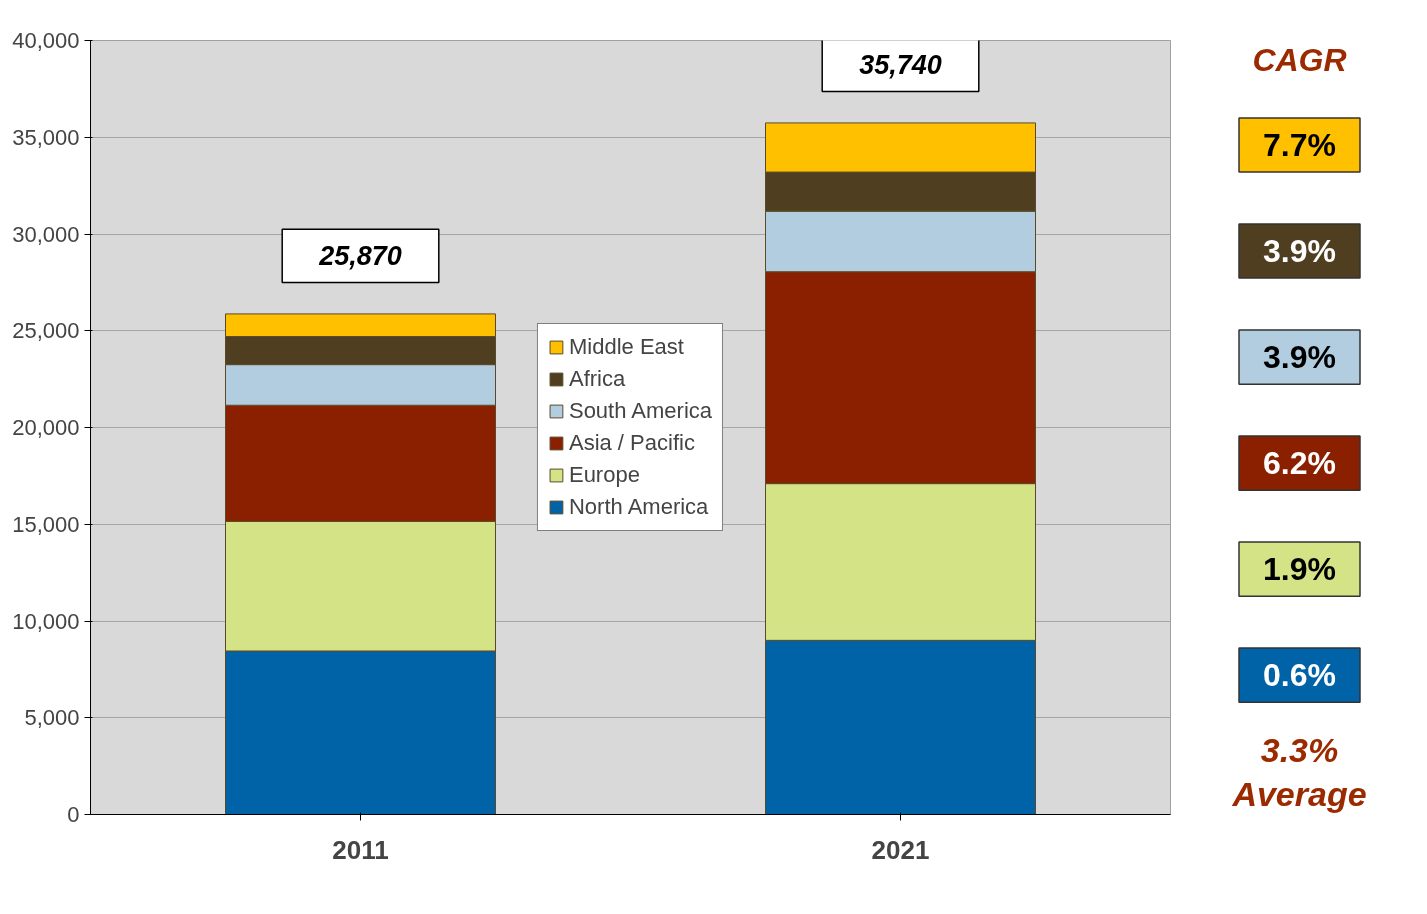  I want to click on text: 3.3% Average, so click(1299, 772).